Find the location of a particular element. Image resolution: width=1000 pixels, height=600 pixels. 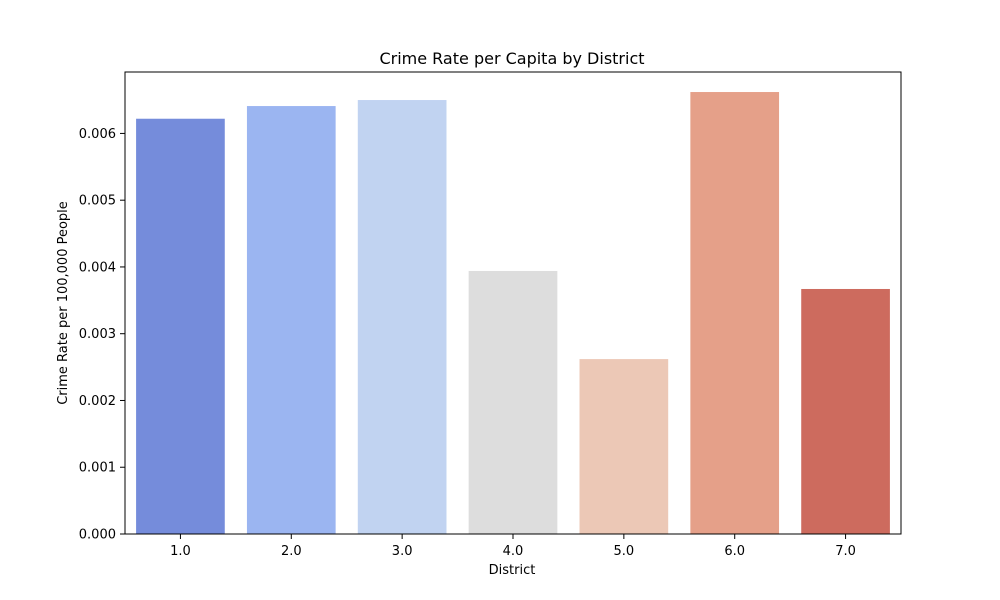

x-tick-label: 1.0 is located at coordinates (180, 551).